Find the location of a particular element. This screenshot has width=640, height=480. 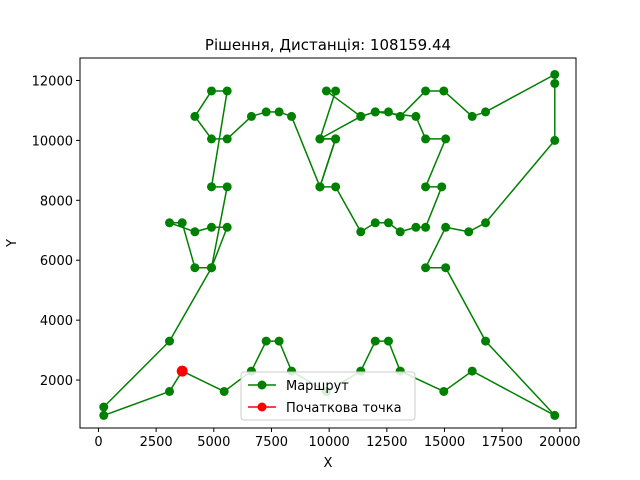

y-tick-label: 4000 is located at coordinates (56, 321).